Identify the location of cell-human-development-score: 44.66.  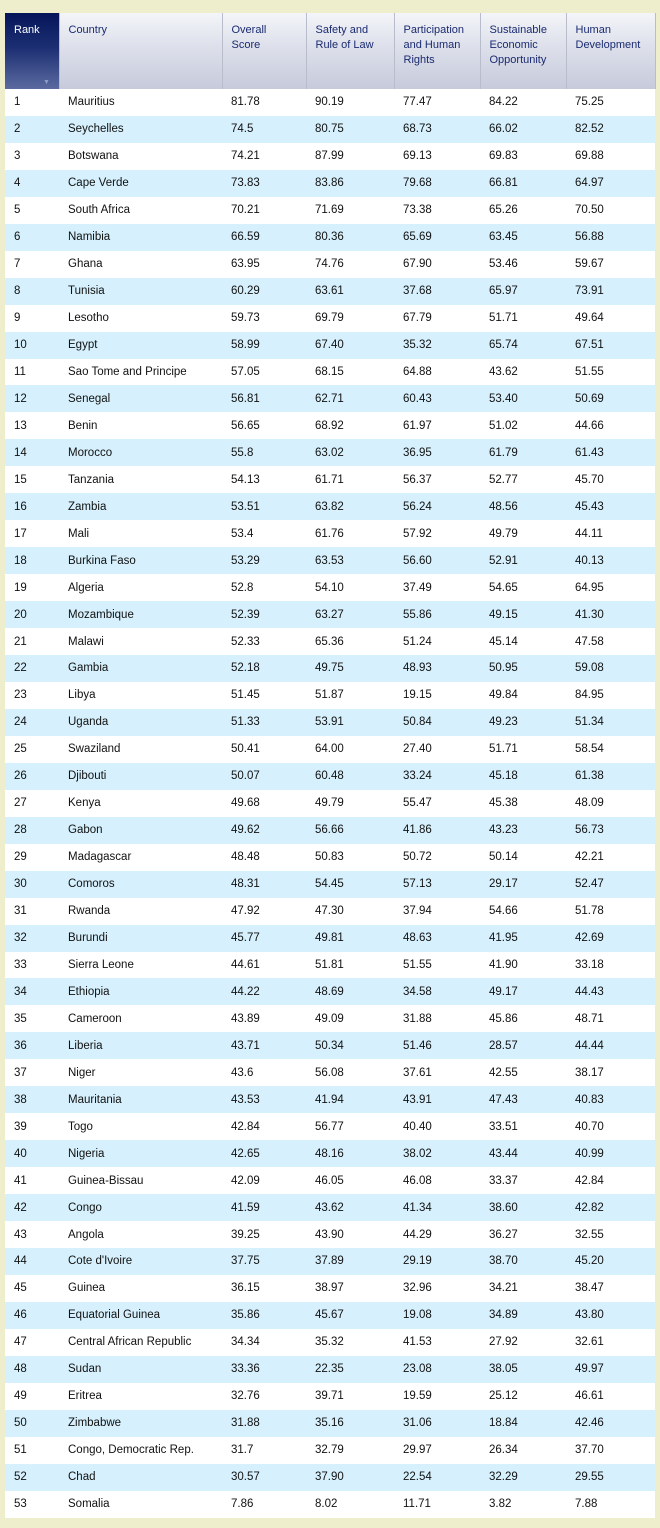
(610, 426).